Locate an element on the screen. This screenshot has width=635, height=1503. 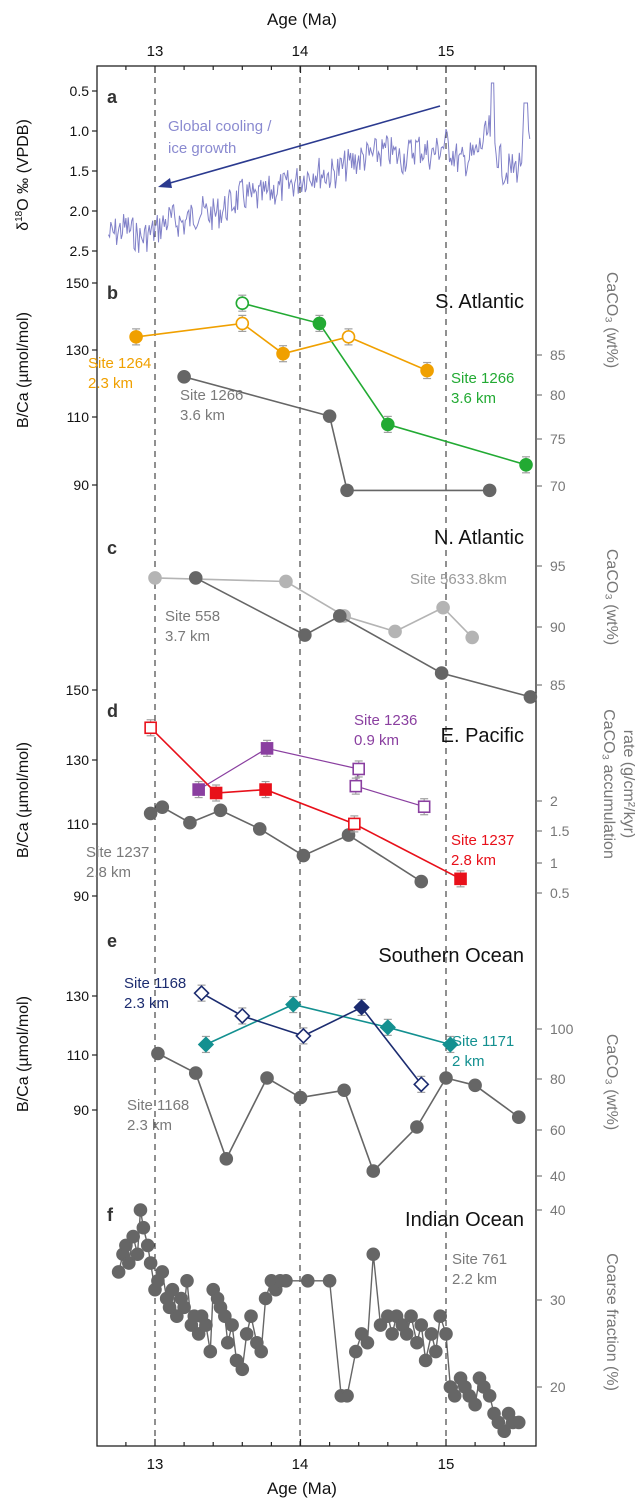
label-site-563: Site 563 is located at coordinates (437, 579).